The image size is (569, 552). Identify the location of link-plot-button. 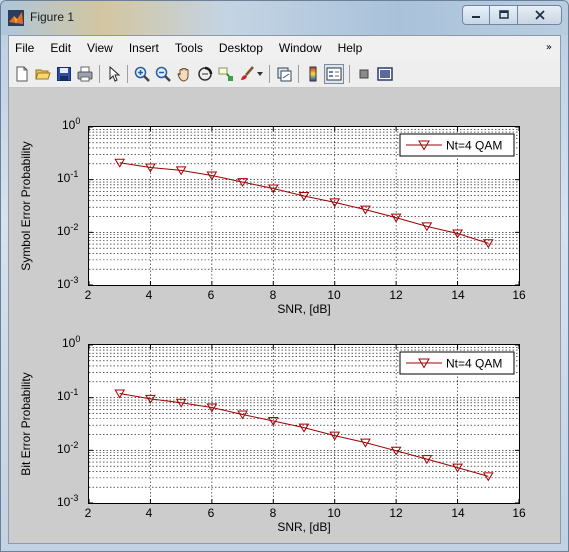
(284, 74).